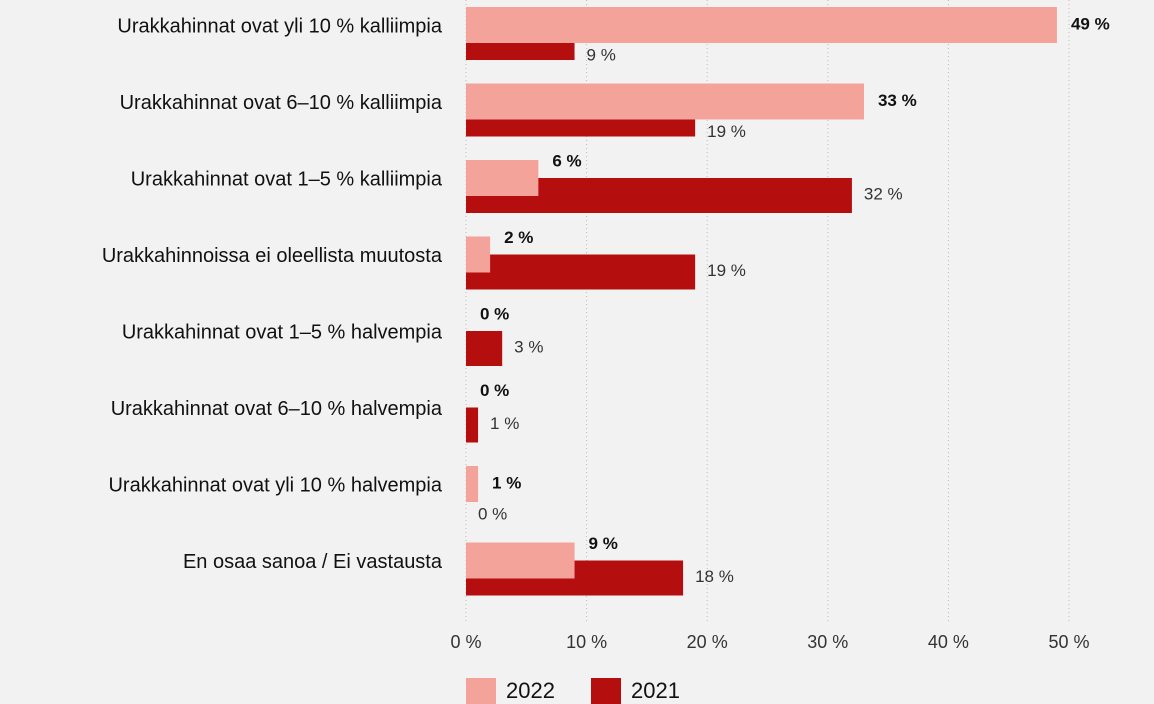 This screenshot has height=704, width=1154. I want to click on value-label-2022: 6 %, so click(566, 160).